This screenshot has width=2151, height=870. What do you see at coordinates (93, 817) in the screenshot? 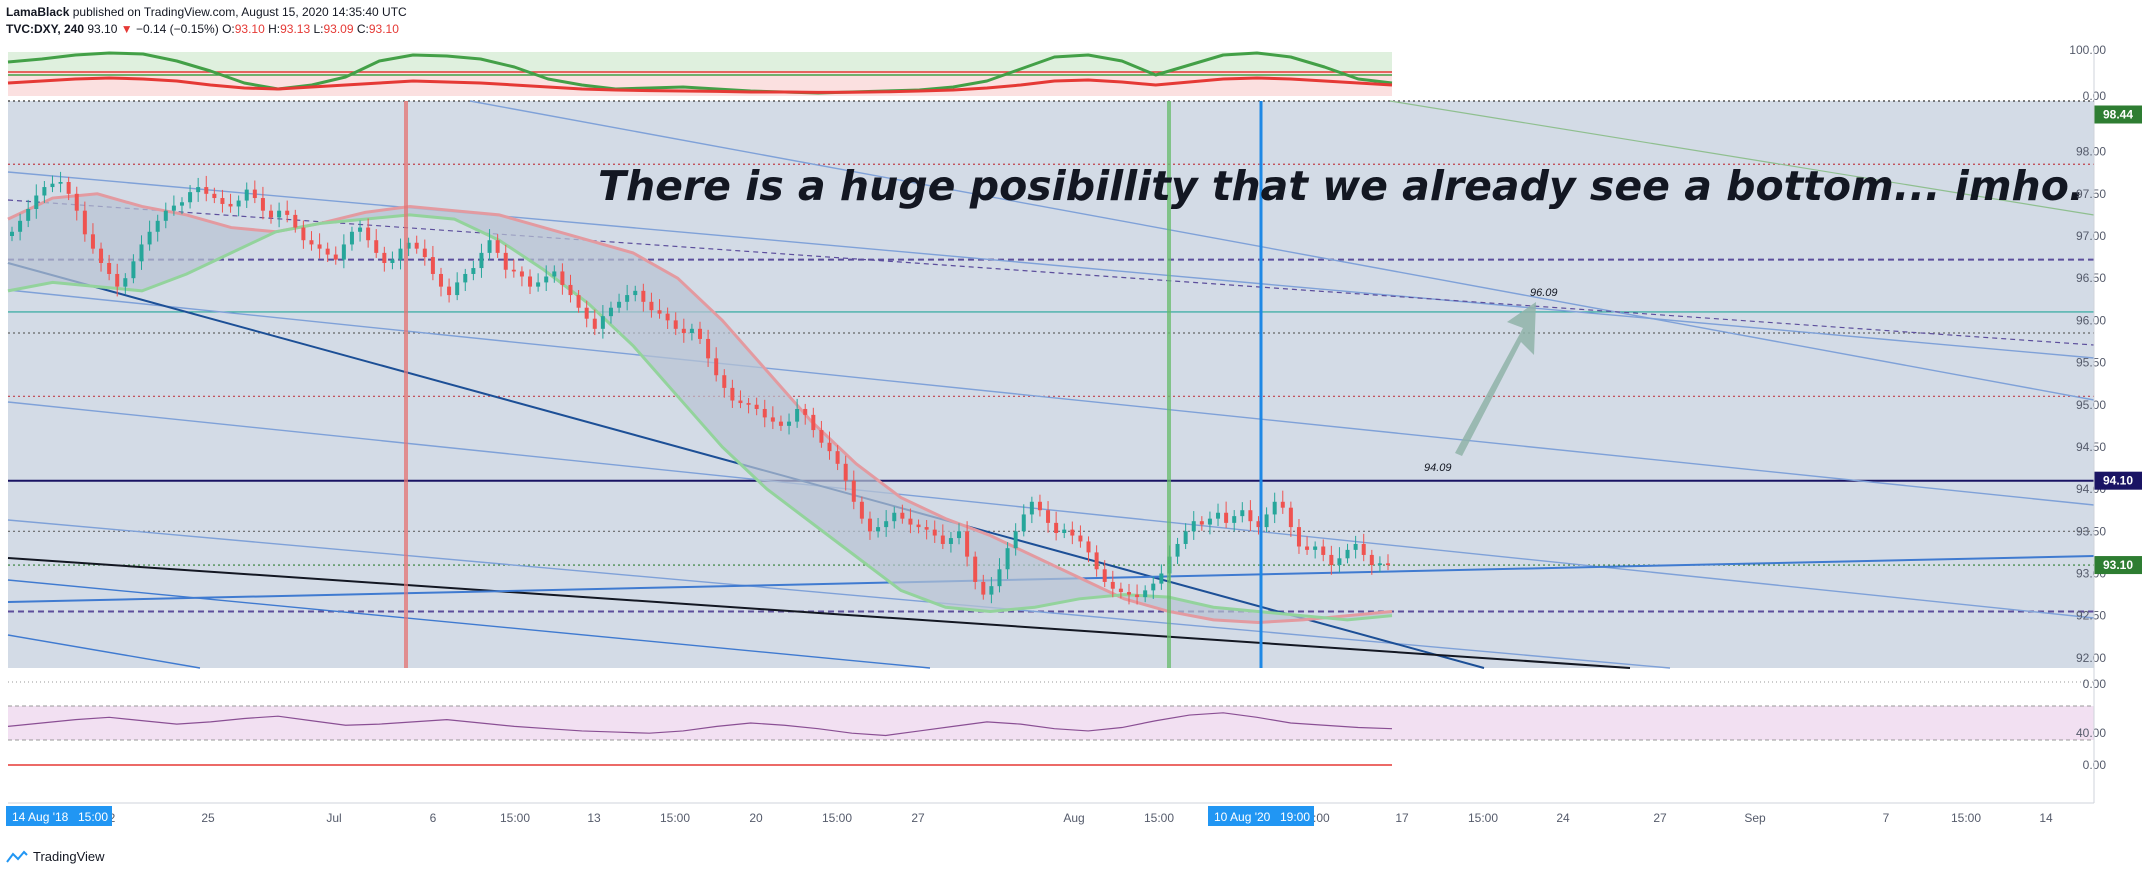
I see `left-time-label: 15:00` at bounding box center [93, 817].